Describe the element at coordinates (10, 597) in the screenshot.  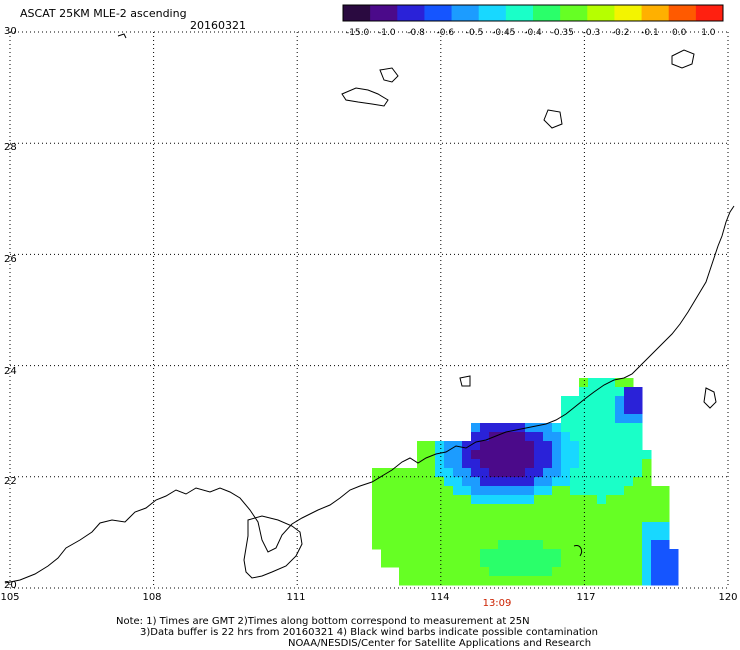
I see `lon-label-105: 105` at that location.